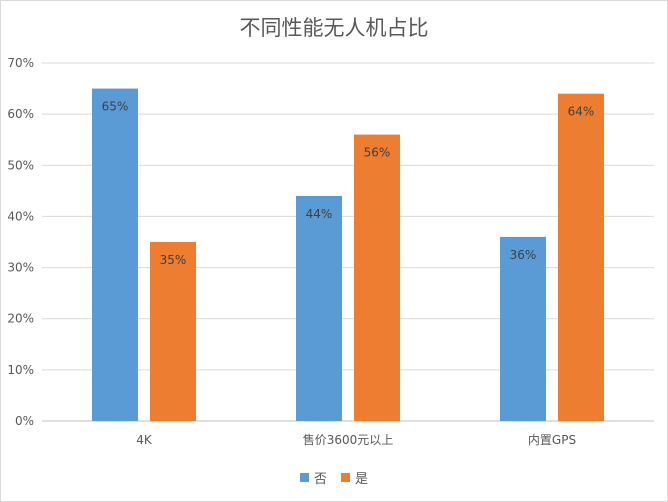 The width and height of the screenshot is (668, 502). Describe the element at coordinates (20, 114) in the screenshot. I see `y-tick-label-60: 60%` at that location.